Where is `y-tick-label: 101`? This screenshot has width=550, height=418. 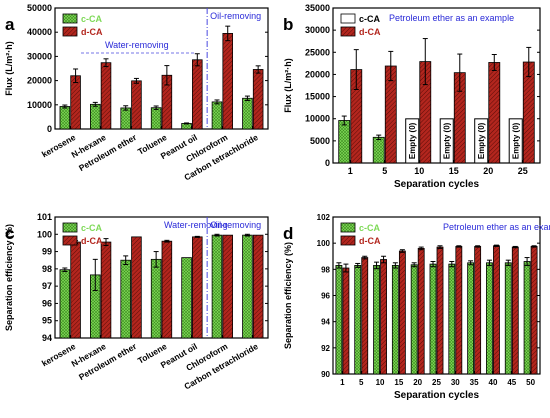
y-tick-label: 101 is located at coordinates (44, 217).